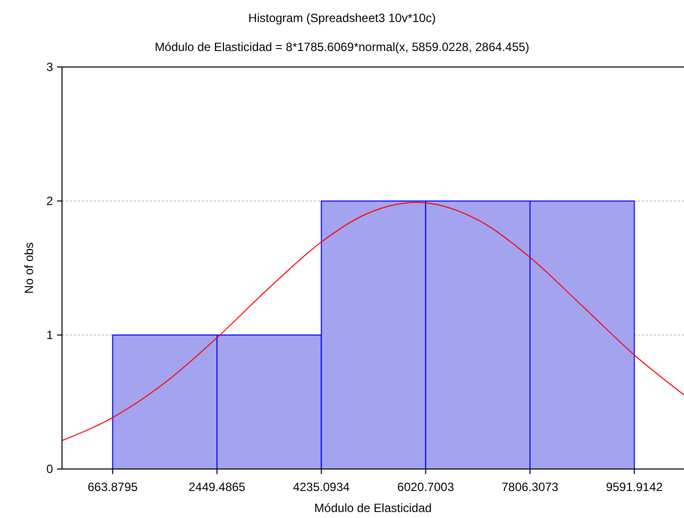 Image resolution: width=684 pixels, height=518 pixels. I want to click on x-tick-label: 663.8795, so click(113, 487).